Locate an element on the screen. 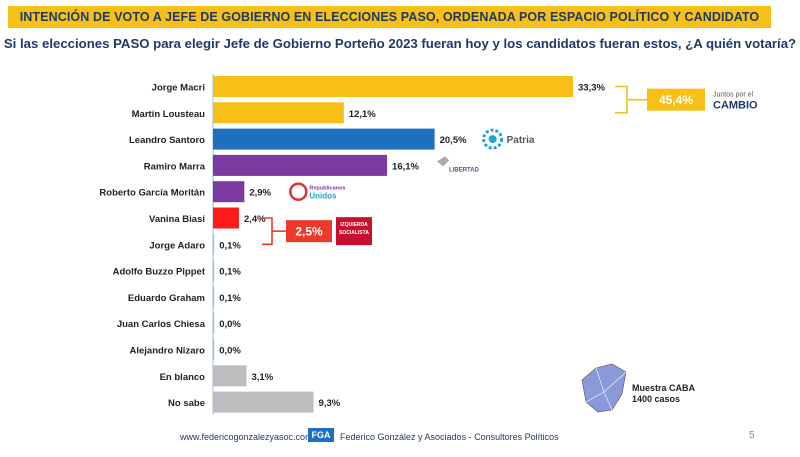  republicanos-logo-top: Republicanos is located at coordinates (327, 189).